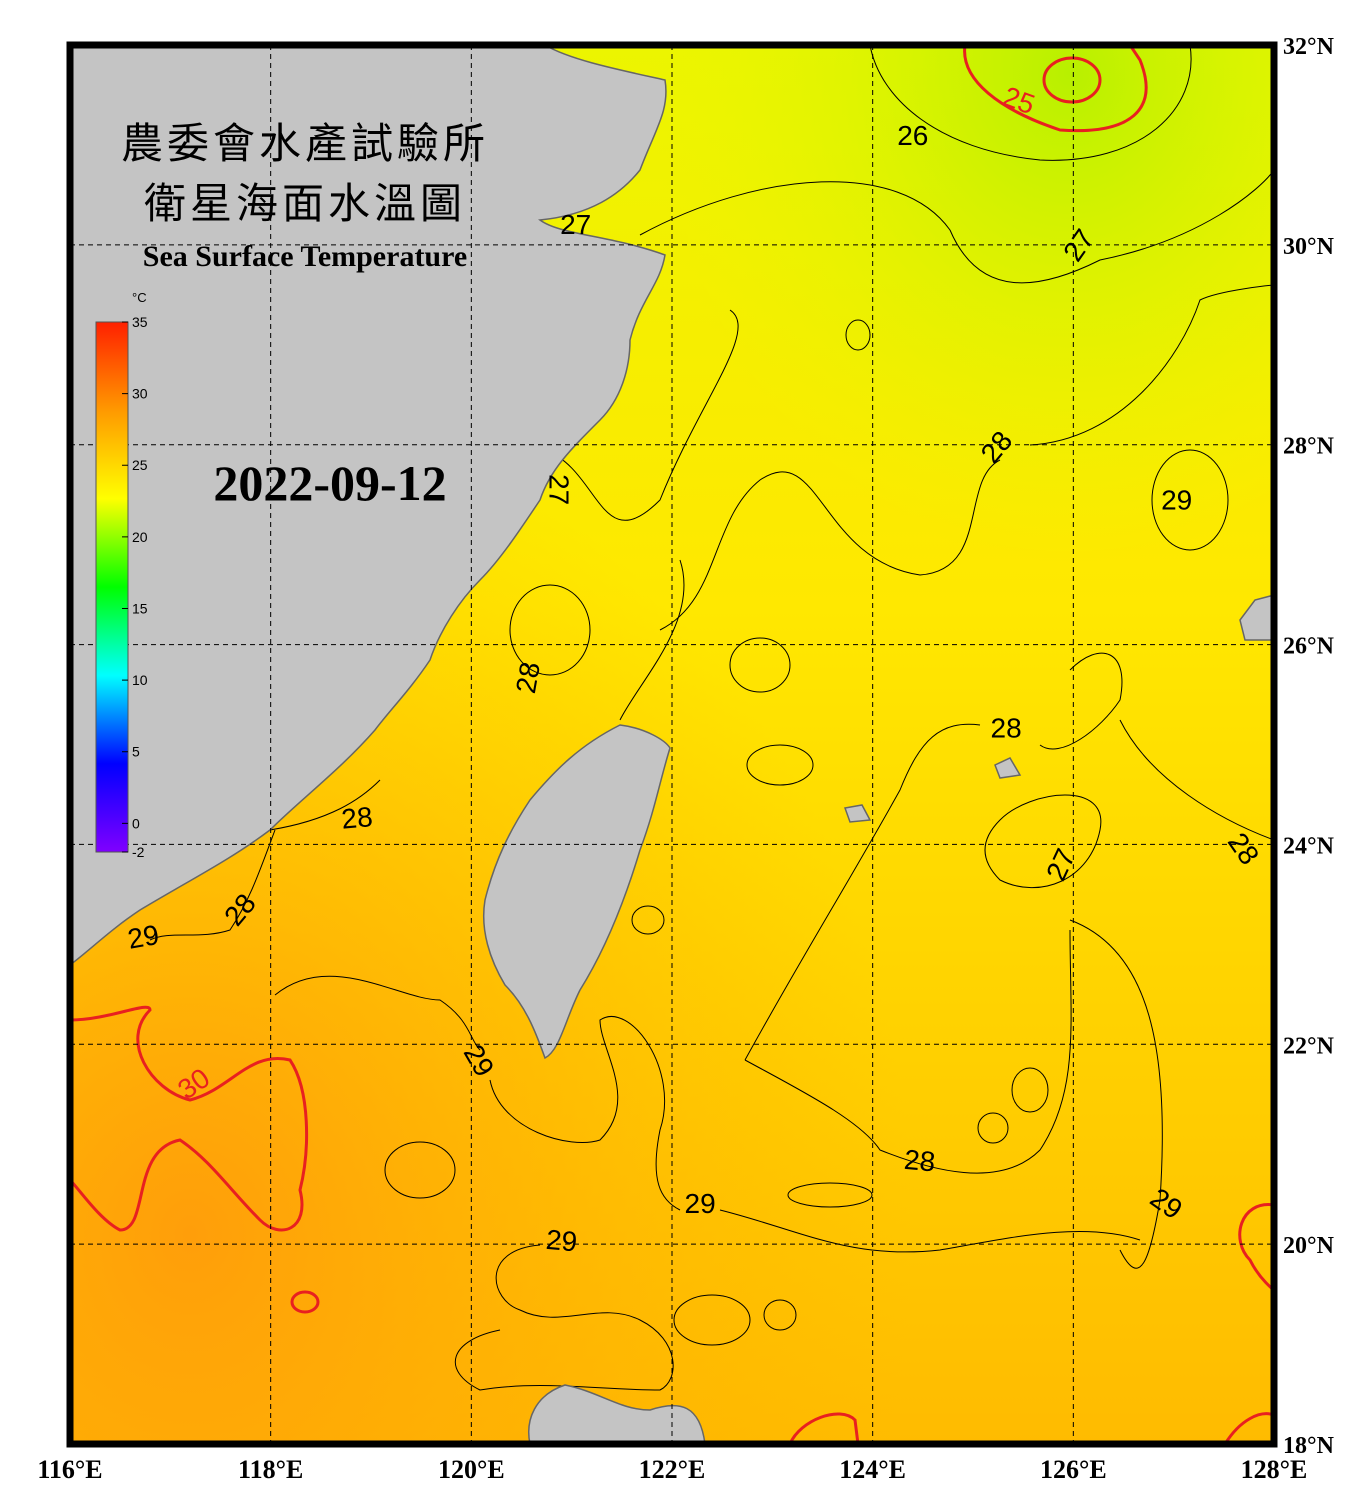  What do you see at coordinates (672, 1469) in the screenshot?
I see `lon-label: 122°E` at bounding box center [672, 1469].